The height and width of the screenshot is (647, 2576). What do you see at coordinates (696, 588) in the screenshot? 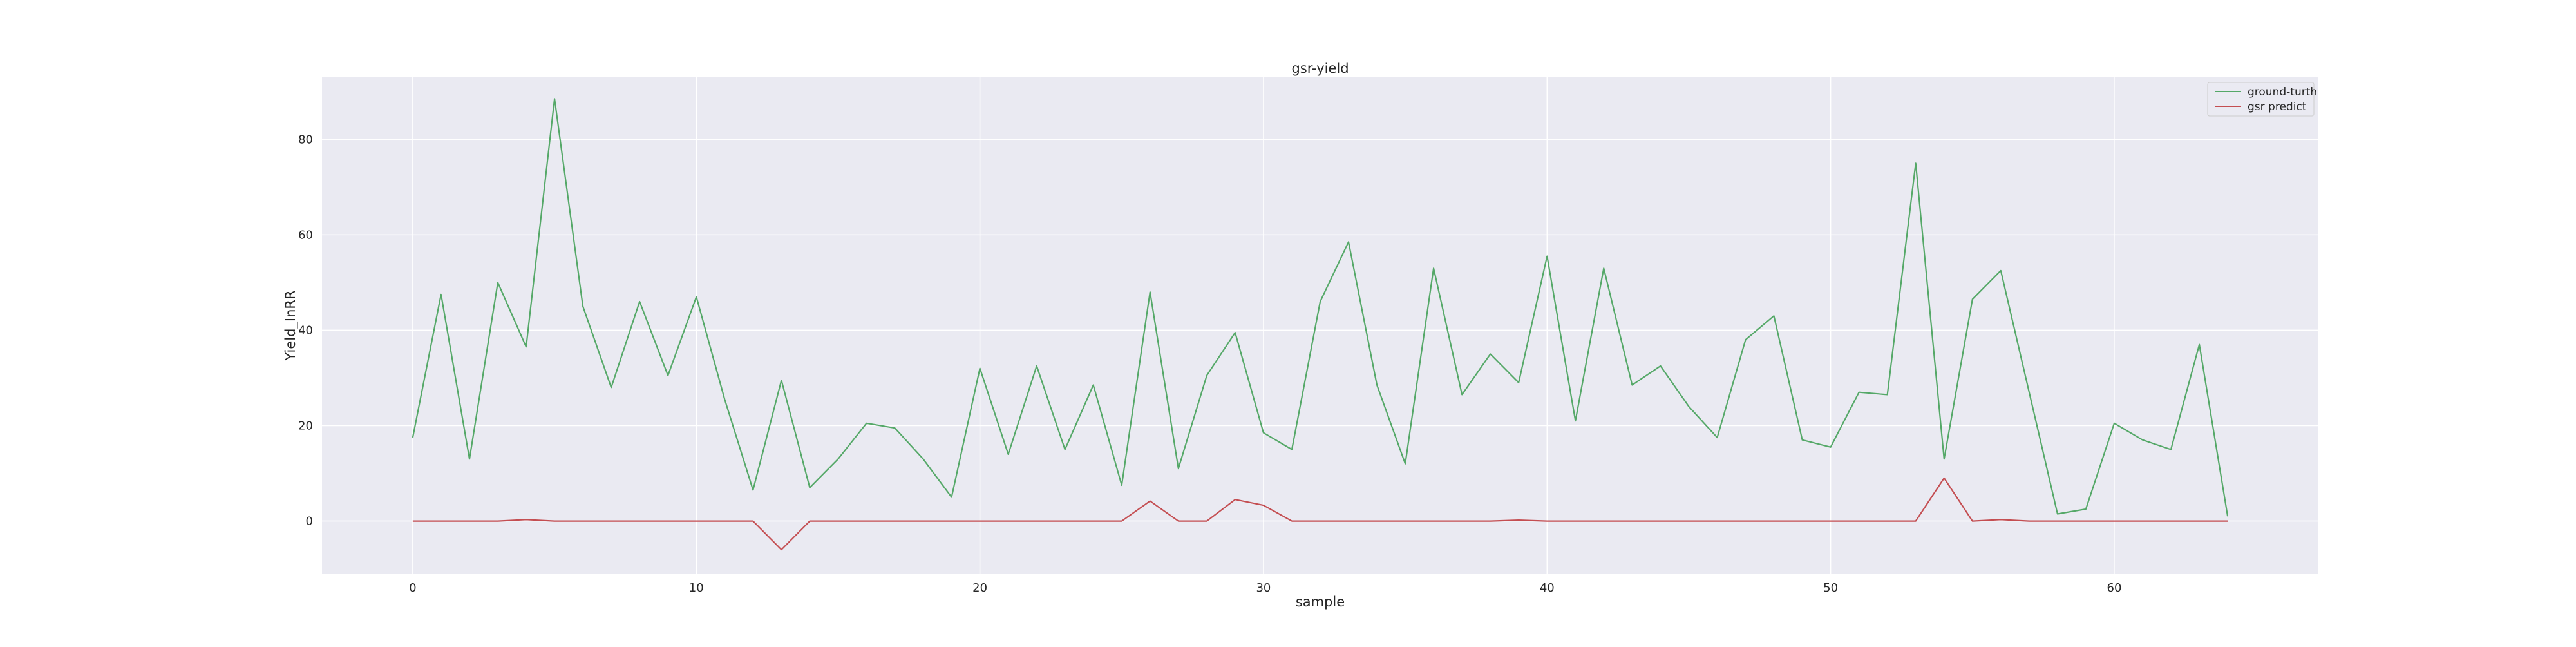
I see `x-tick-label: 10` at bounding box center [696, 588].